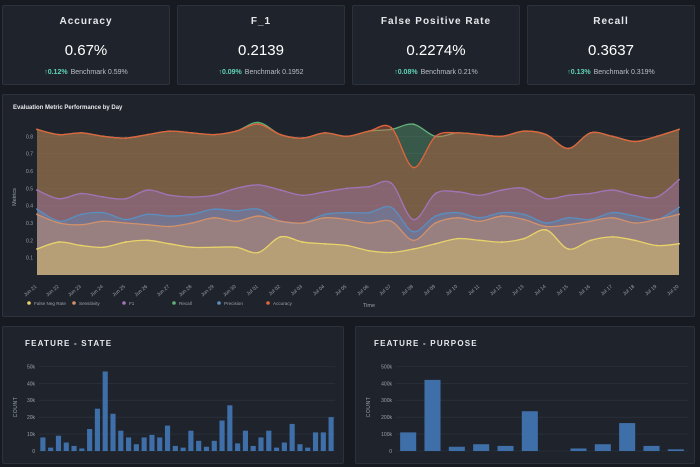 The image size is (700, 467). I want to click on kpi-value: 0.67%, so click(86, 50).